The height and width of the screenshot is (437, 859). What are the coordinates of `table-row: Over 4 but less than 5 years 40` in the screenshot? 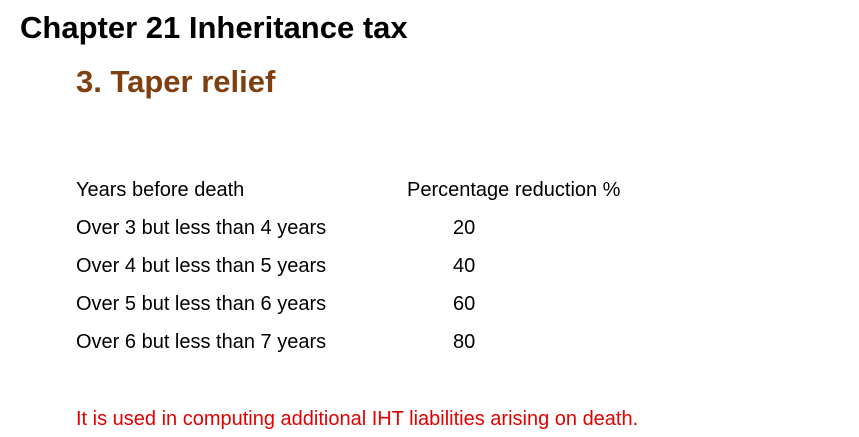 It's located at (396, 272).